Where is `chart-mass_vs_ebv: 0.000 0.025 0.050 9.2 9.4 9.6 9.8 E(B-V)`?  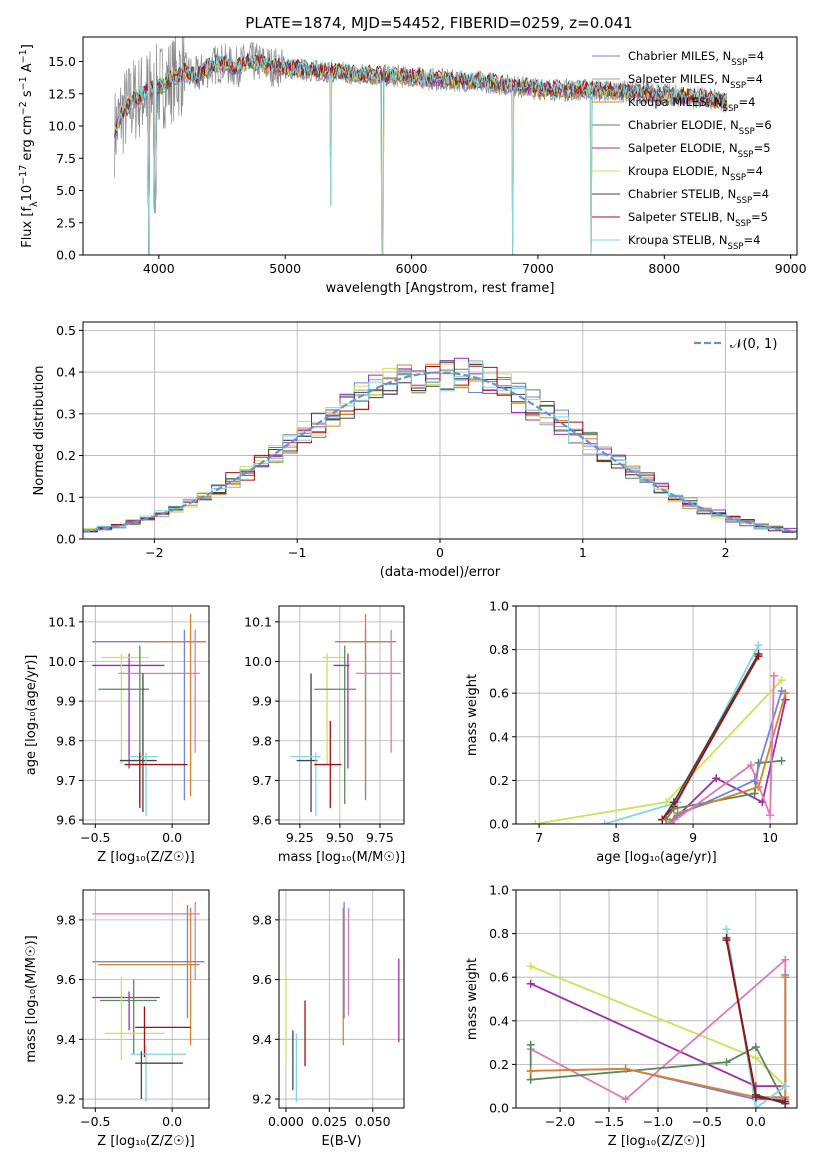
chart-mass_vs_ebv: 0.000 0.025 0.050 9.2 9.4 9.6 9.8 E(B-V) is located at coordinates (328, 1019).